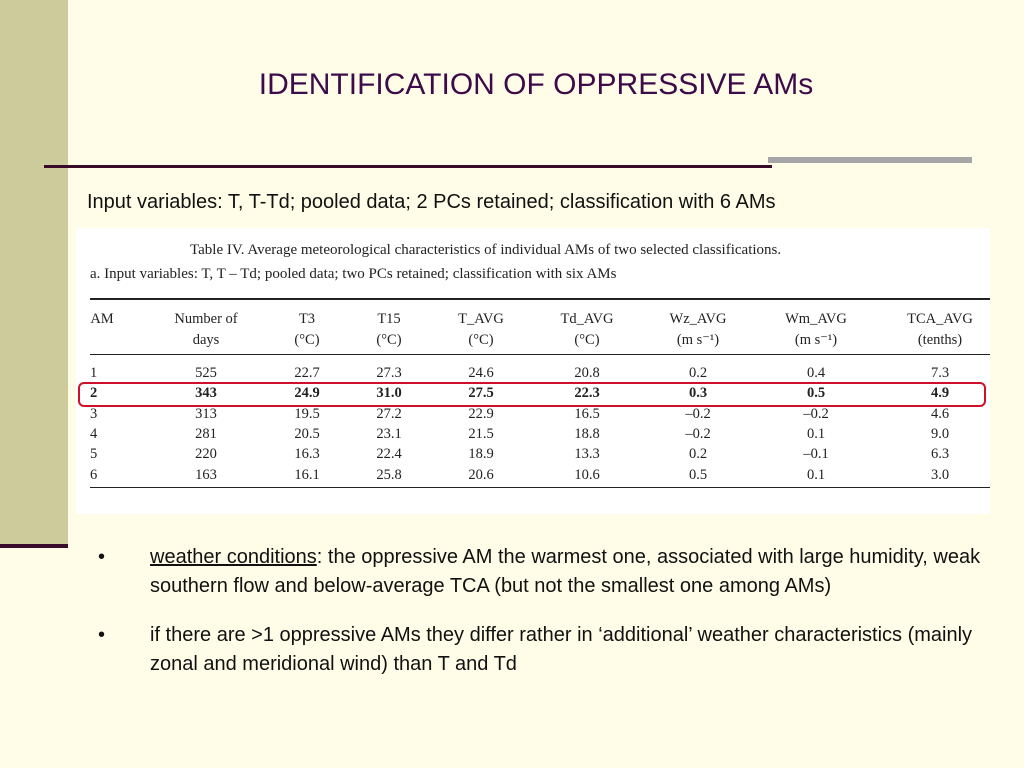 This screenshot has height=768, width=1024. Describe the element at coordinates (816, 319) in the screenshot. I see `table-header-cell: Wm_AVG` at that location.